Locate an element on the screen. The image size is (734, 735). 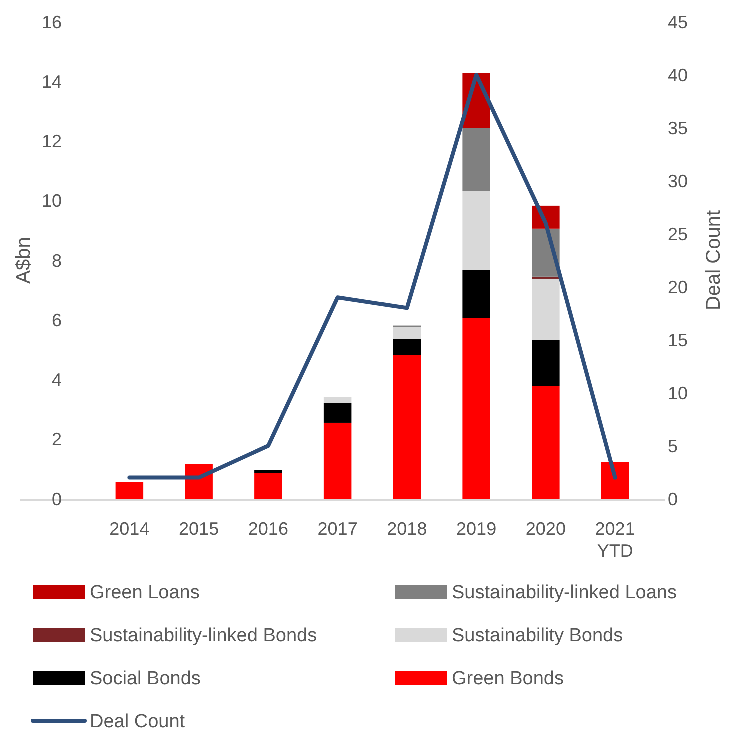
y2-axis-title: Deal Count is located at coordinates (714, 260).